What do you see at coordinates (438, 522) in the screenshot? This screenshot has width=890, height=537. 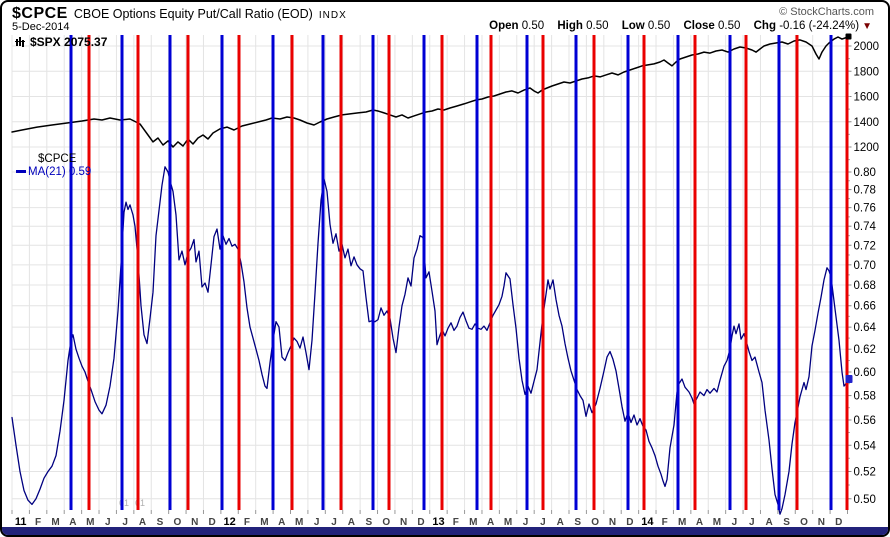 I see `year-label: 13` at bounding box center [438, 522].